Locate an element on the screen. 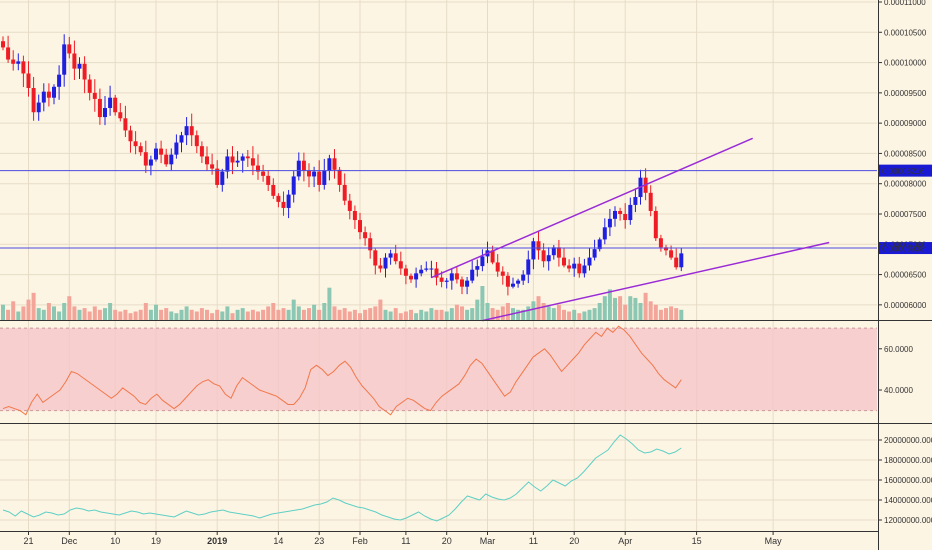 The image size is (932, 550). oscillator-line is located at coordinates (342, 370).